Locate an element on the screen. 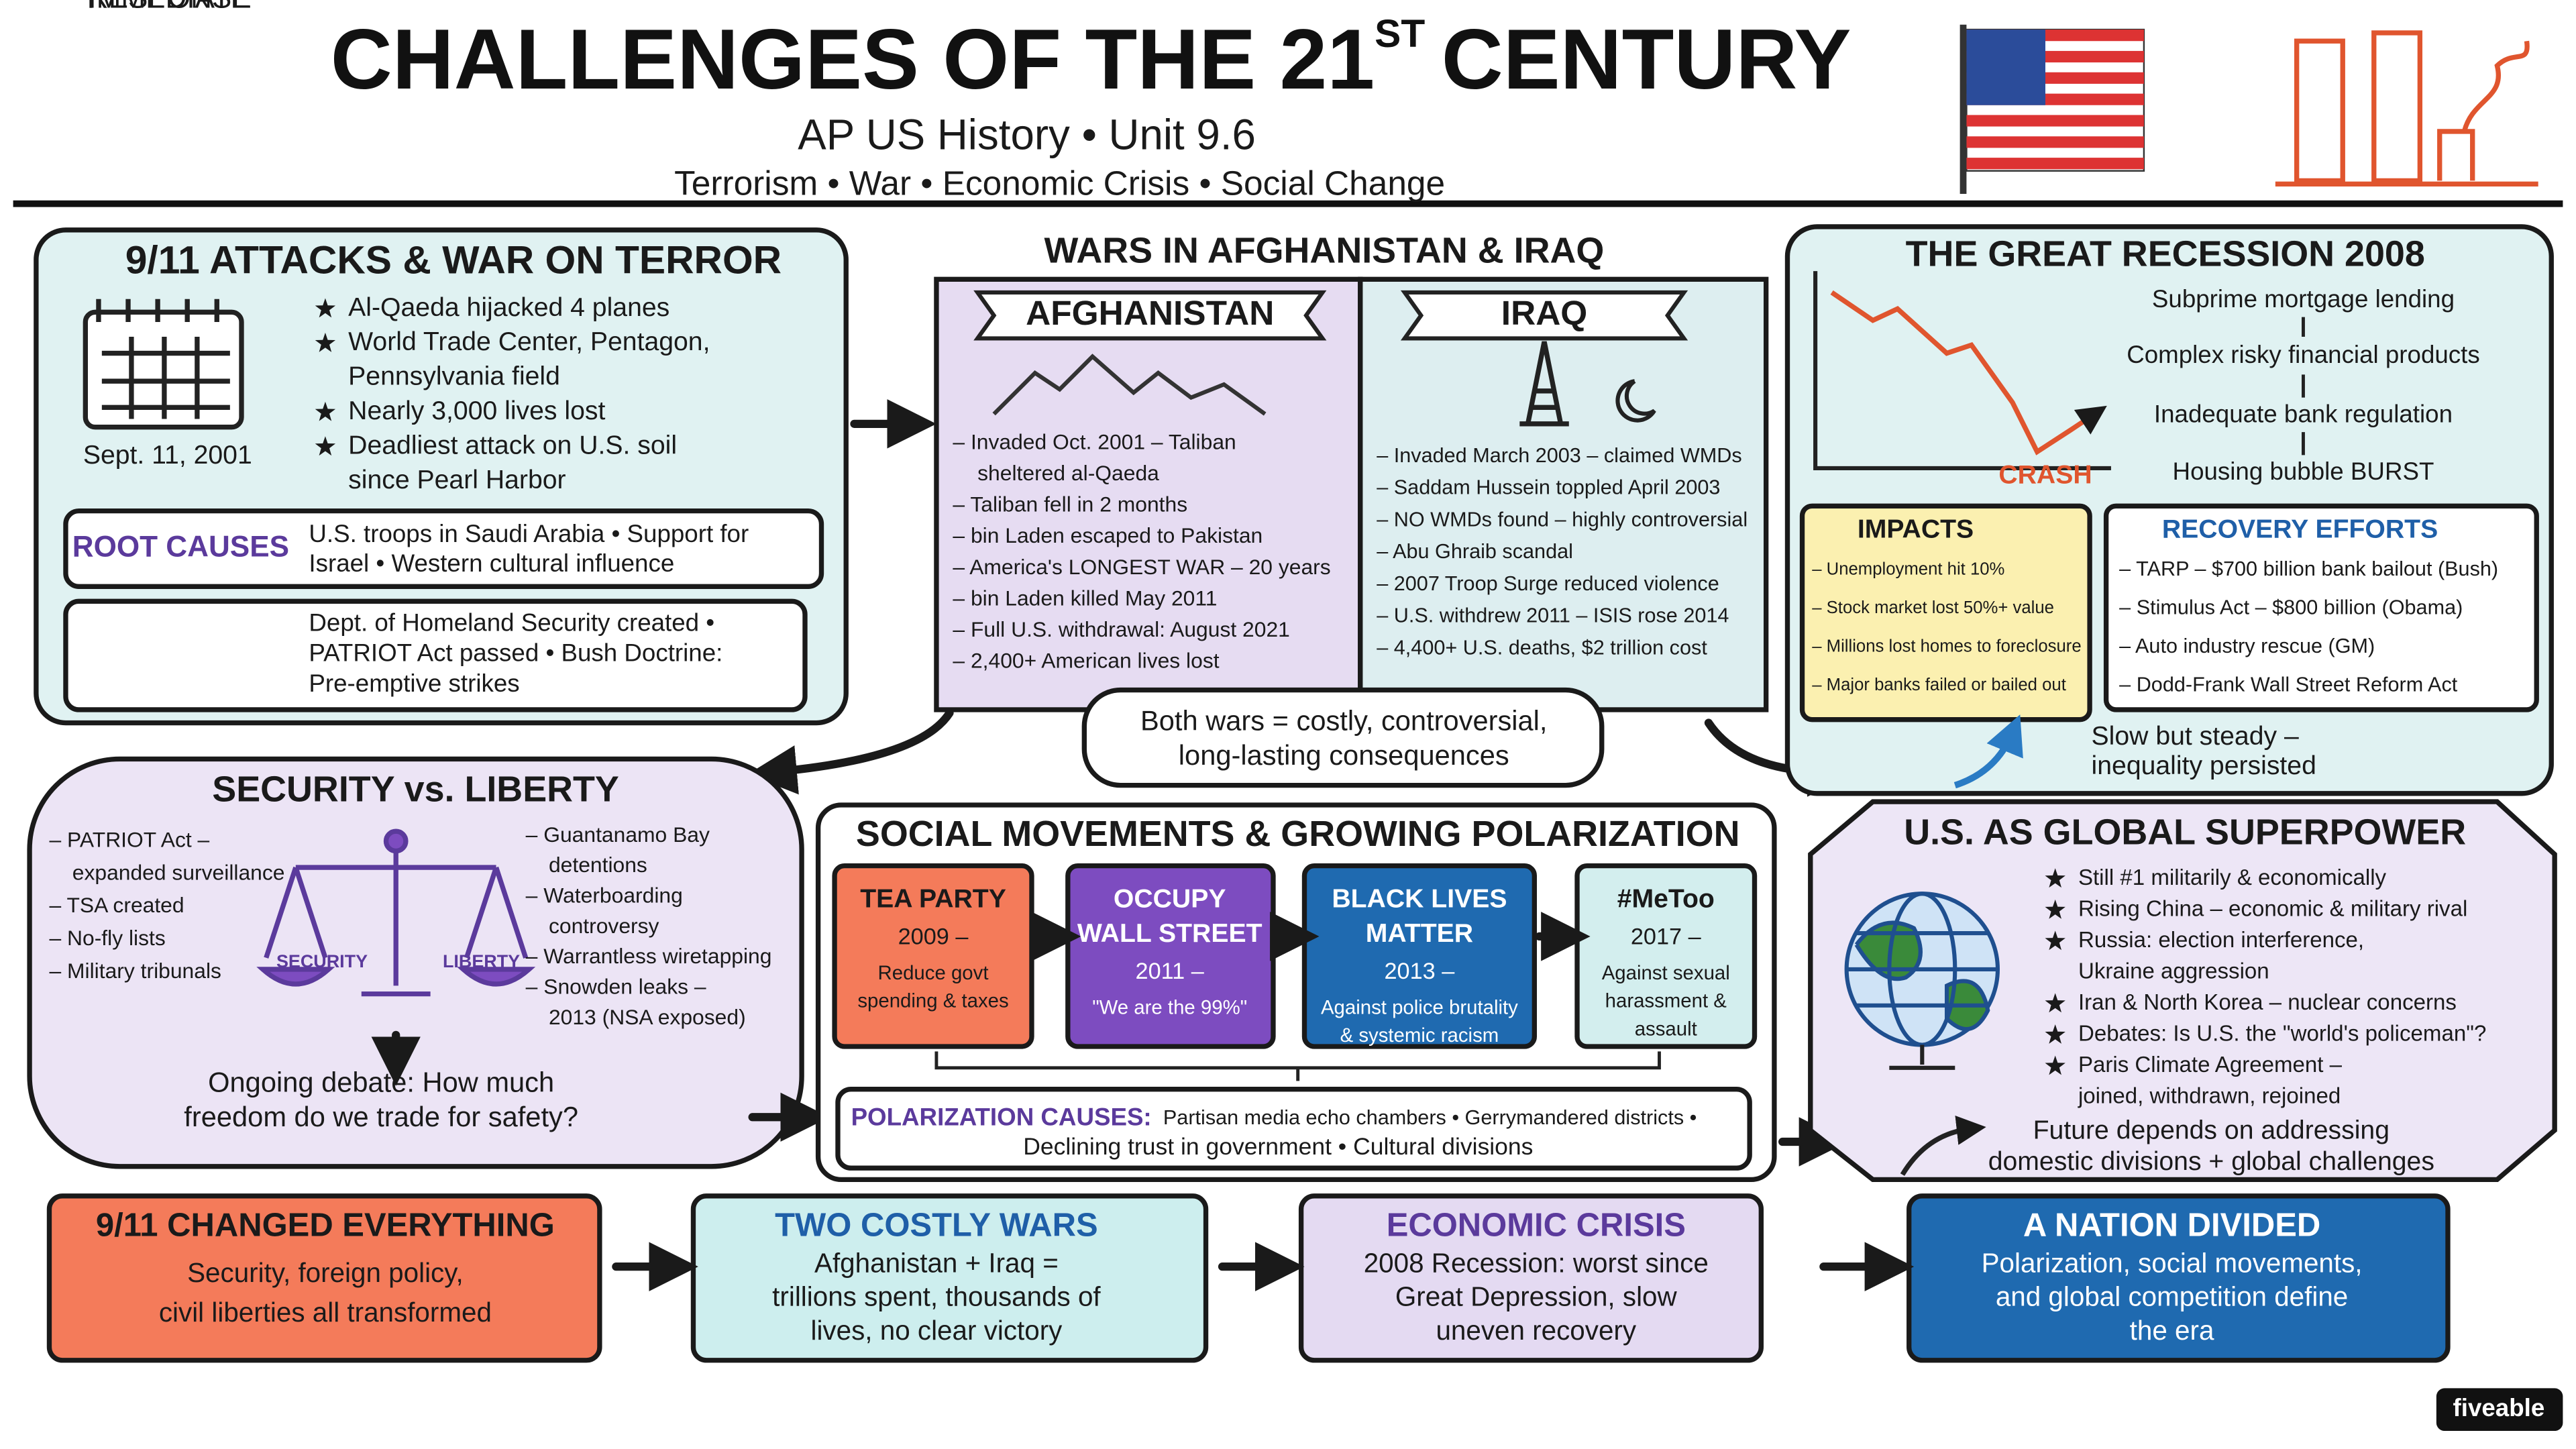 This screenshot has width=2576, height=1449. movement-name: OCCUPY is located at coordinates (1170, 898).